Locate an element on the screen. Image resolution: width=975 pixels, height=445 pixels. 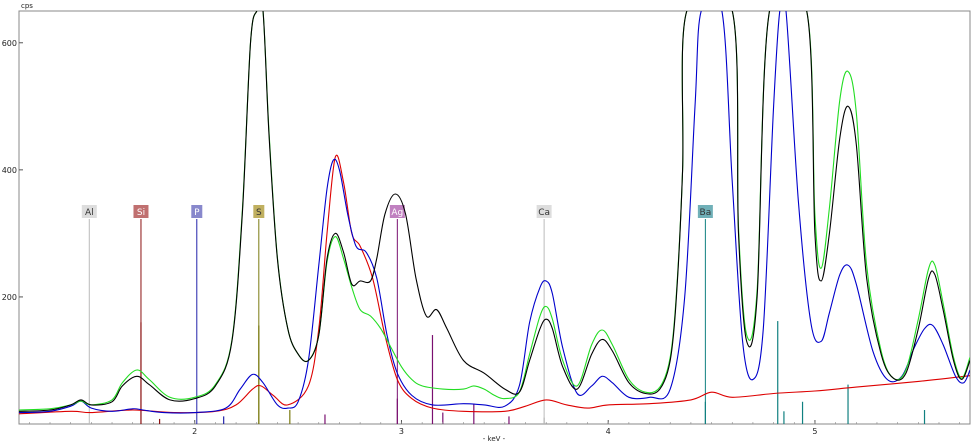
marker-box-al is located at coordinates (89, 211).